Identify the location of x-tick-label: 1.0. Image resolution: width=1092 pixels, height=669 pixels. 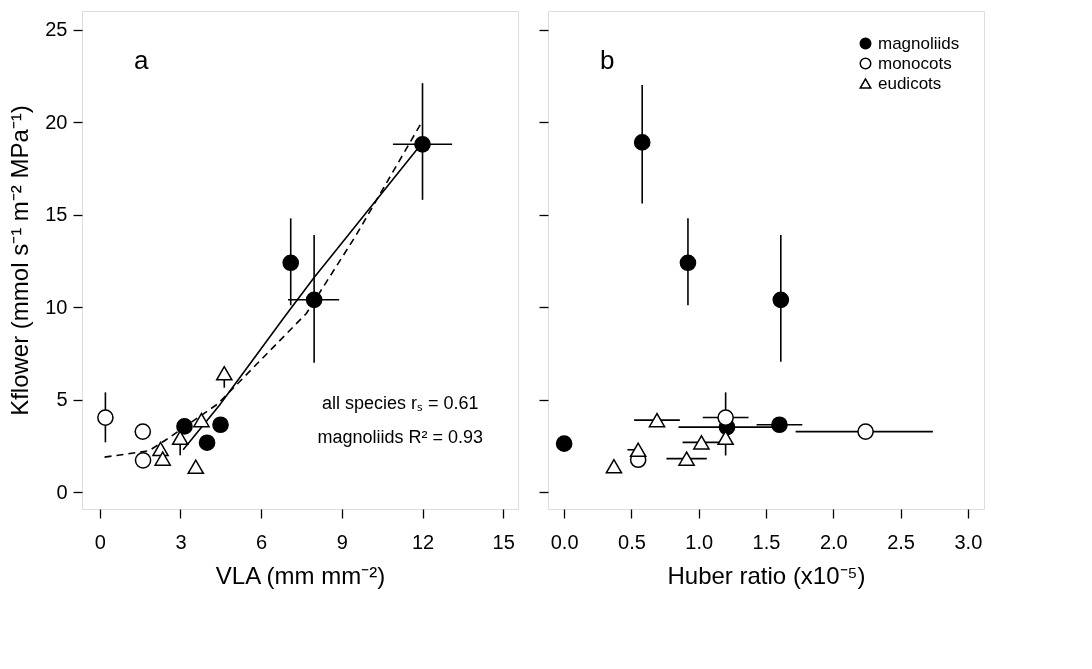
(699, 541).